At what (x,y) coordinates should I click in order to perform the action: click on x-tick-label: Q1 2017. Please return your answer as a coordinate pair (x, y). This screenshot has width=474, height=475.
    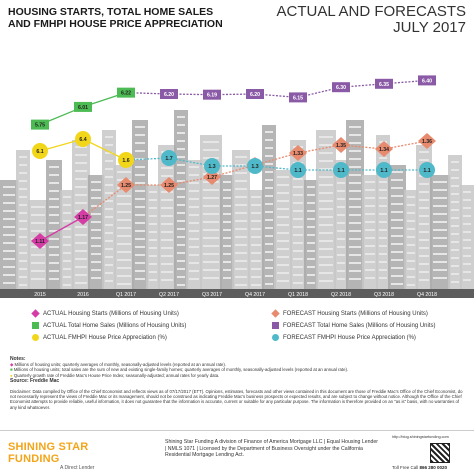
    Looking at the image, I should click on (126, 295).